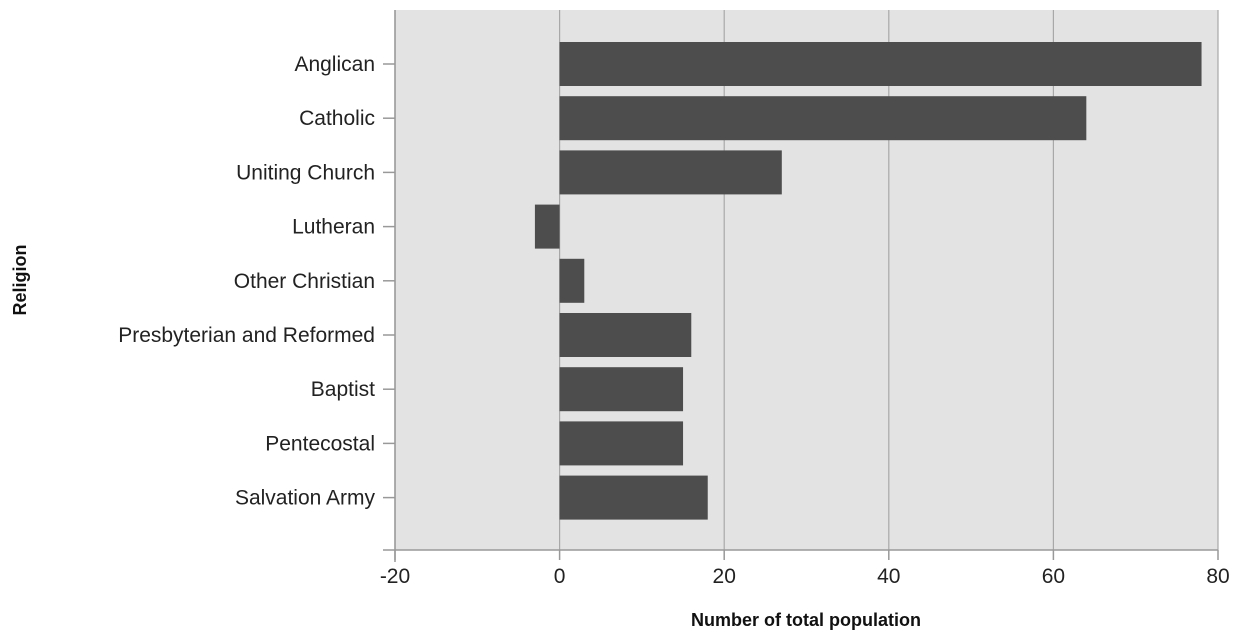 The height and width of the screenshot is (635, 1244). I want to click on category-label: Anglican, so click(334, 64).